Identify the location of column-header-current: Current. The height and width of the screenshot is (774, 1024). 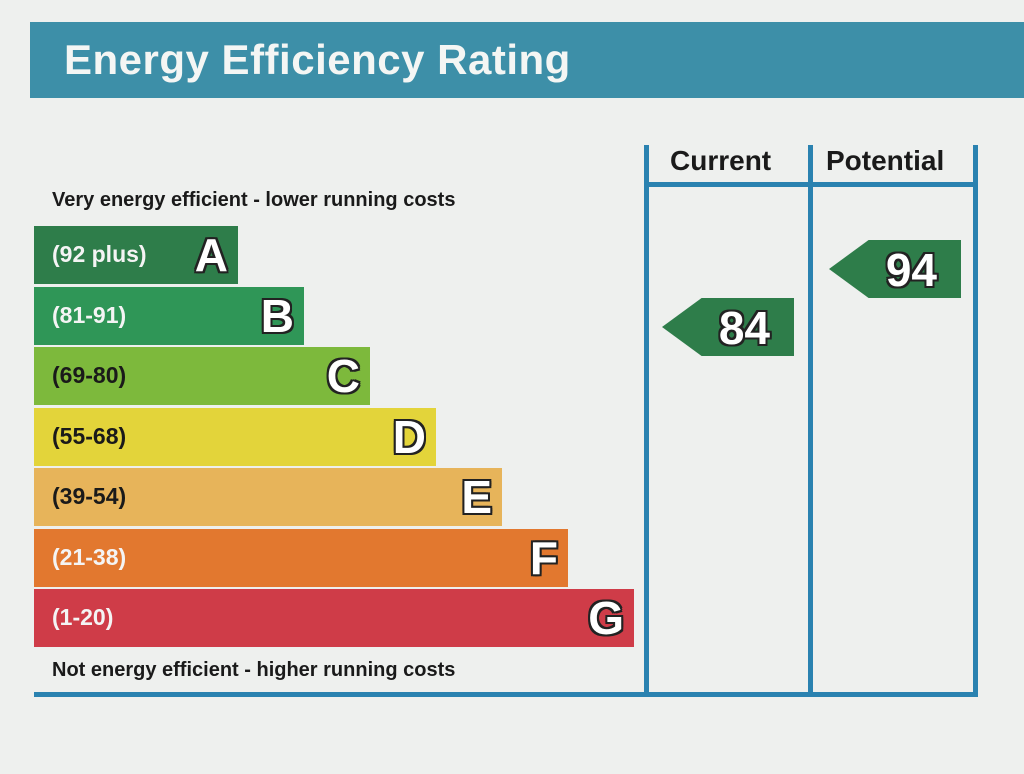
(721, 160).